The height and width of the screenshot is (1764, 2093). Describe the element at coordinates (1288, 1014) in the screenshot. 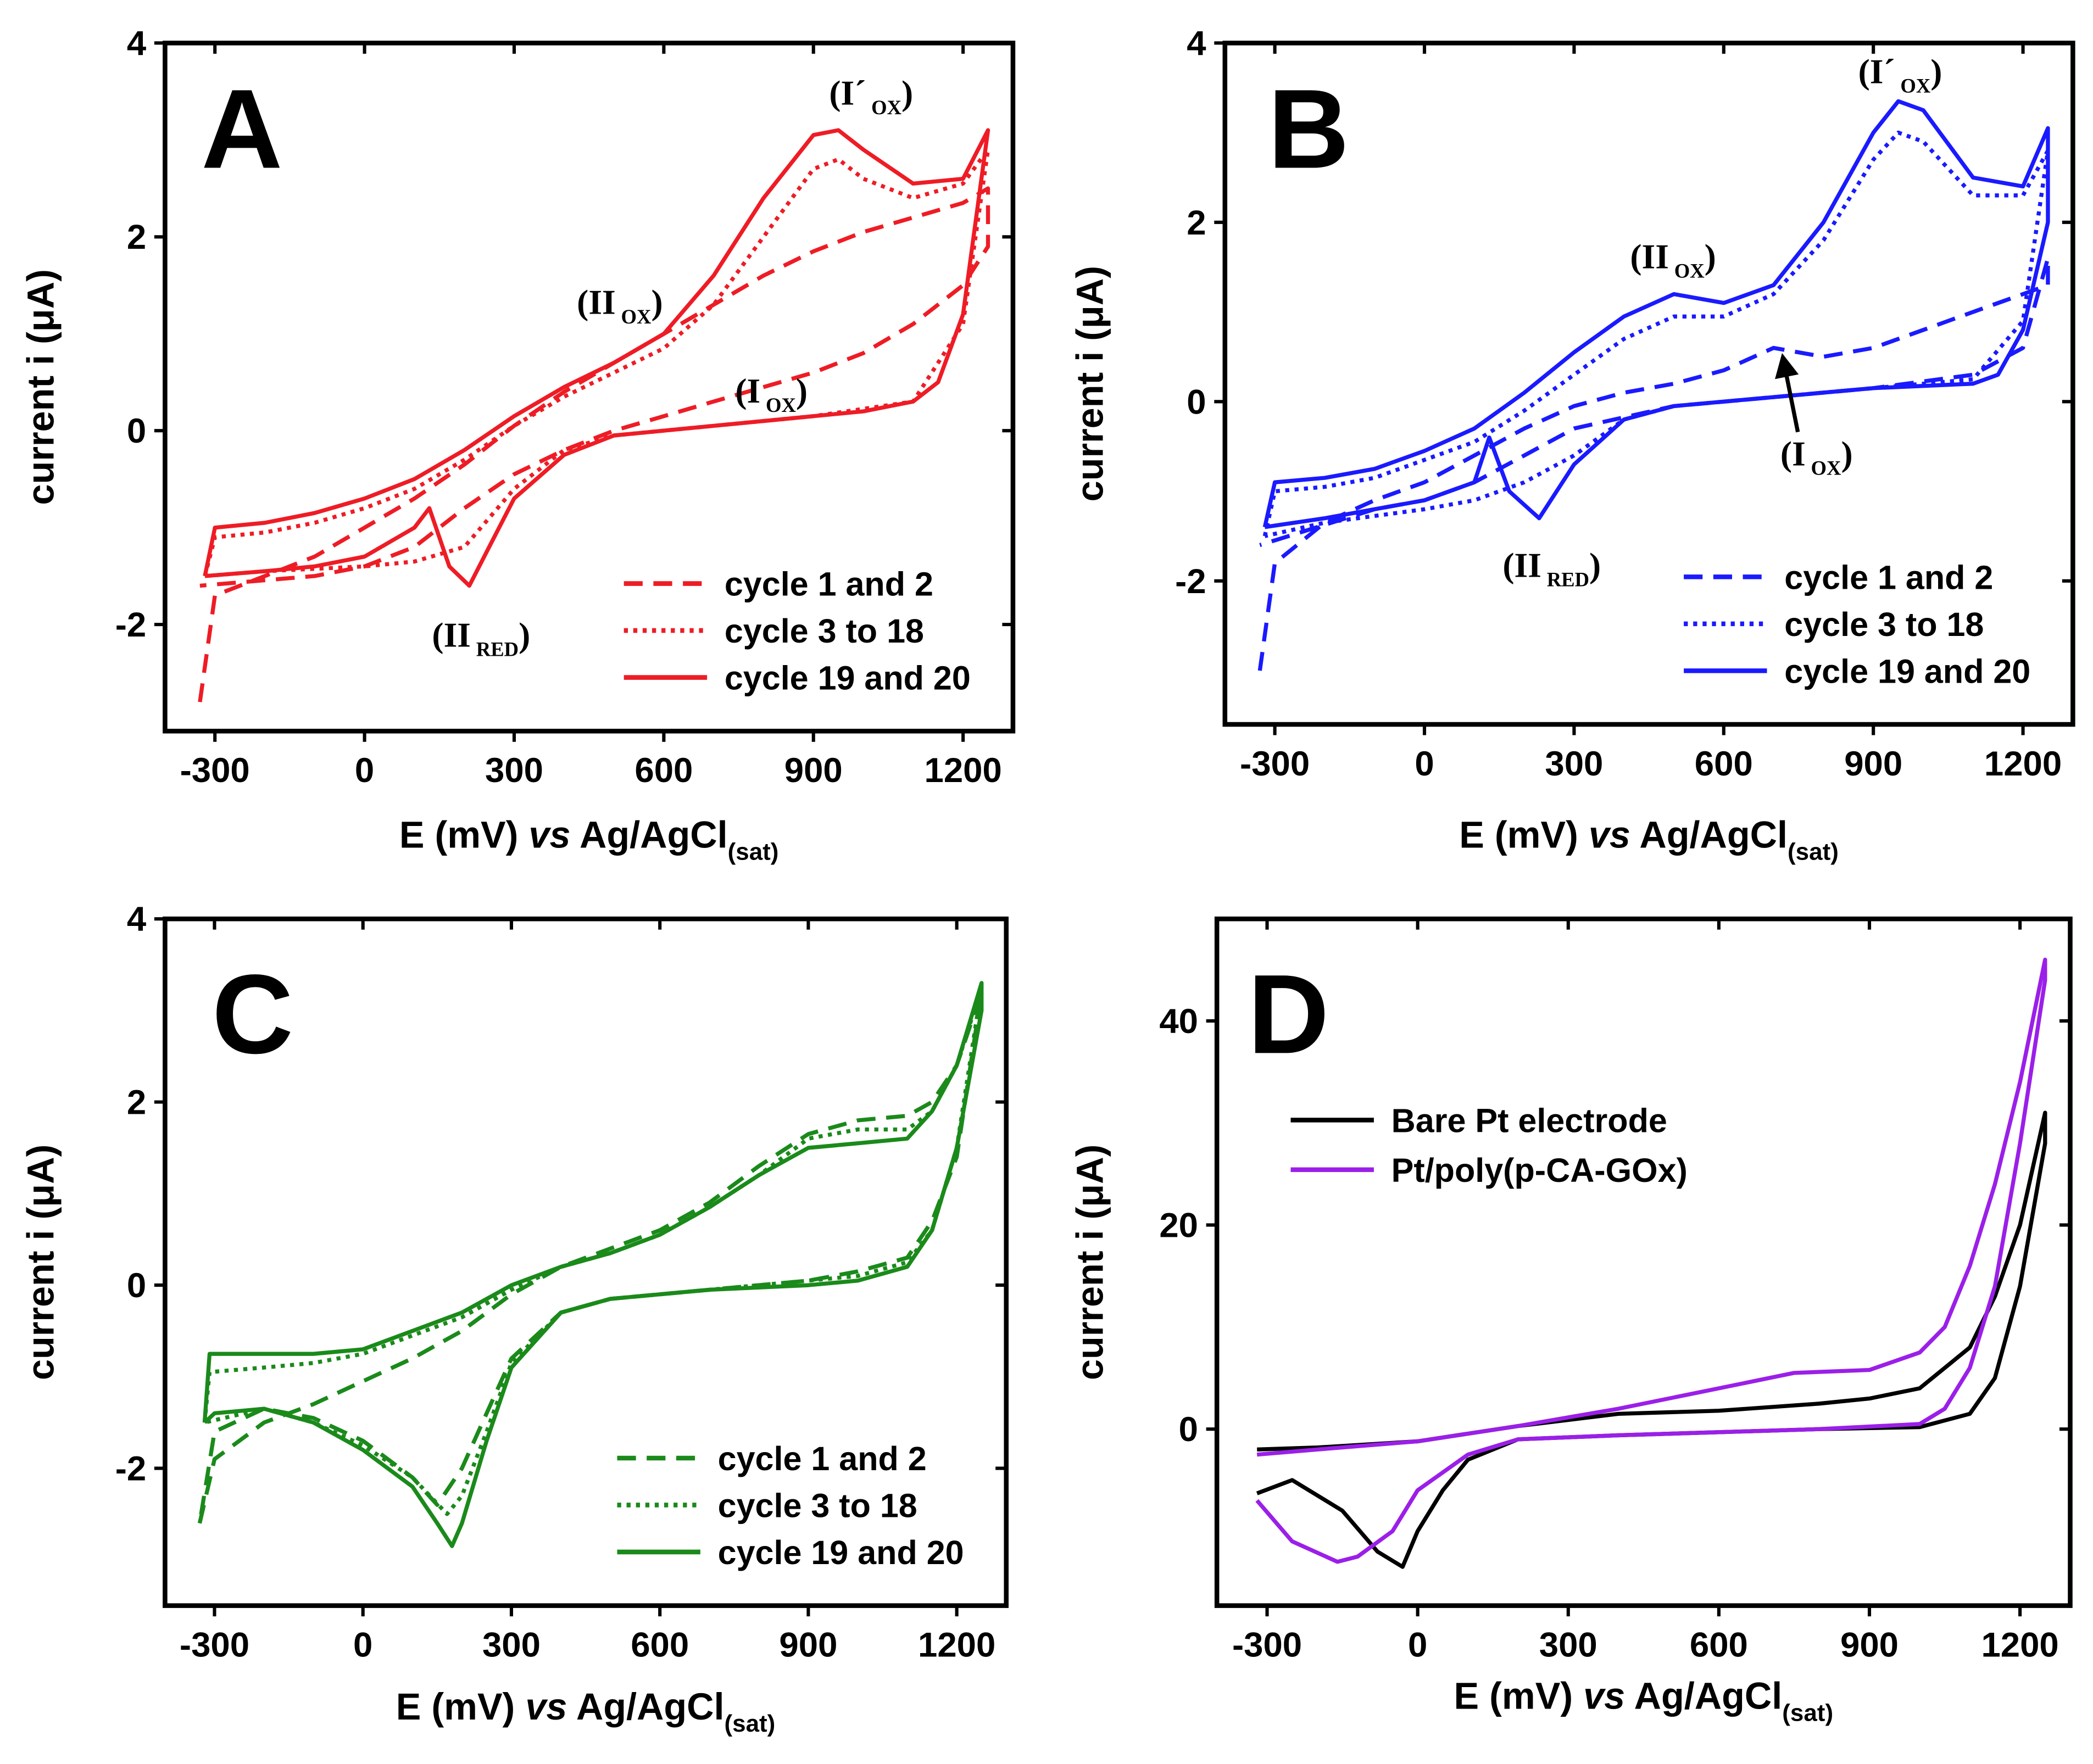

I see `panel-letter: D` at that location.